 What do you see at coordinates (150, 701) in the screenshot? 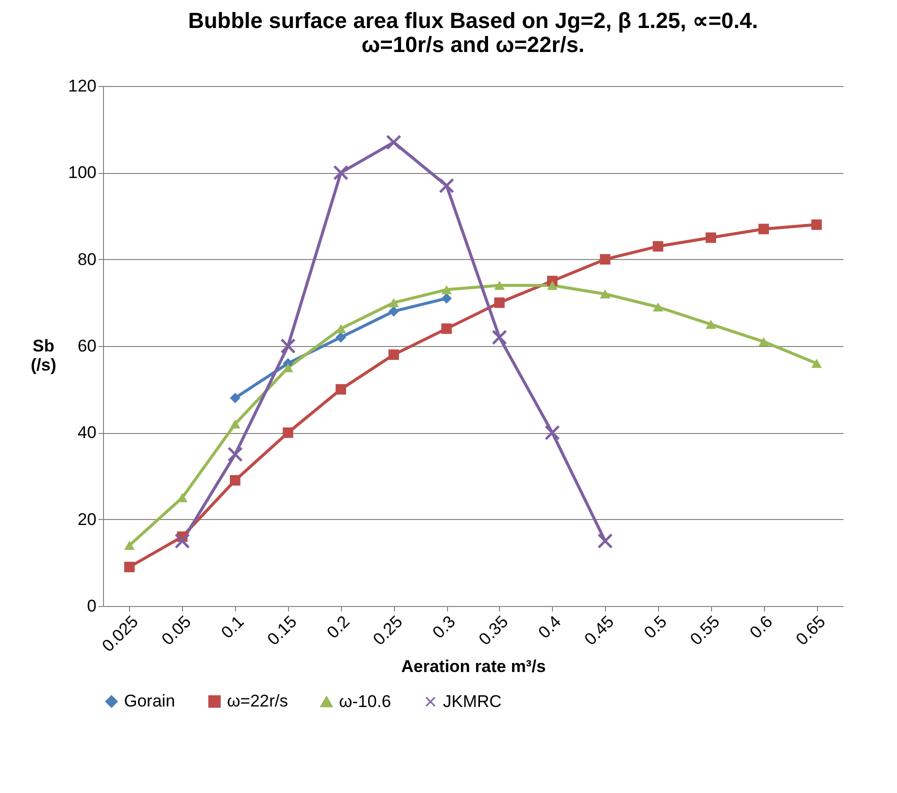
I see `legend-label: Gorain` at bounding box center [150, 701].